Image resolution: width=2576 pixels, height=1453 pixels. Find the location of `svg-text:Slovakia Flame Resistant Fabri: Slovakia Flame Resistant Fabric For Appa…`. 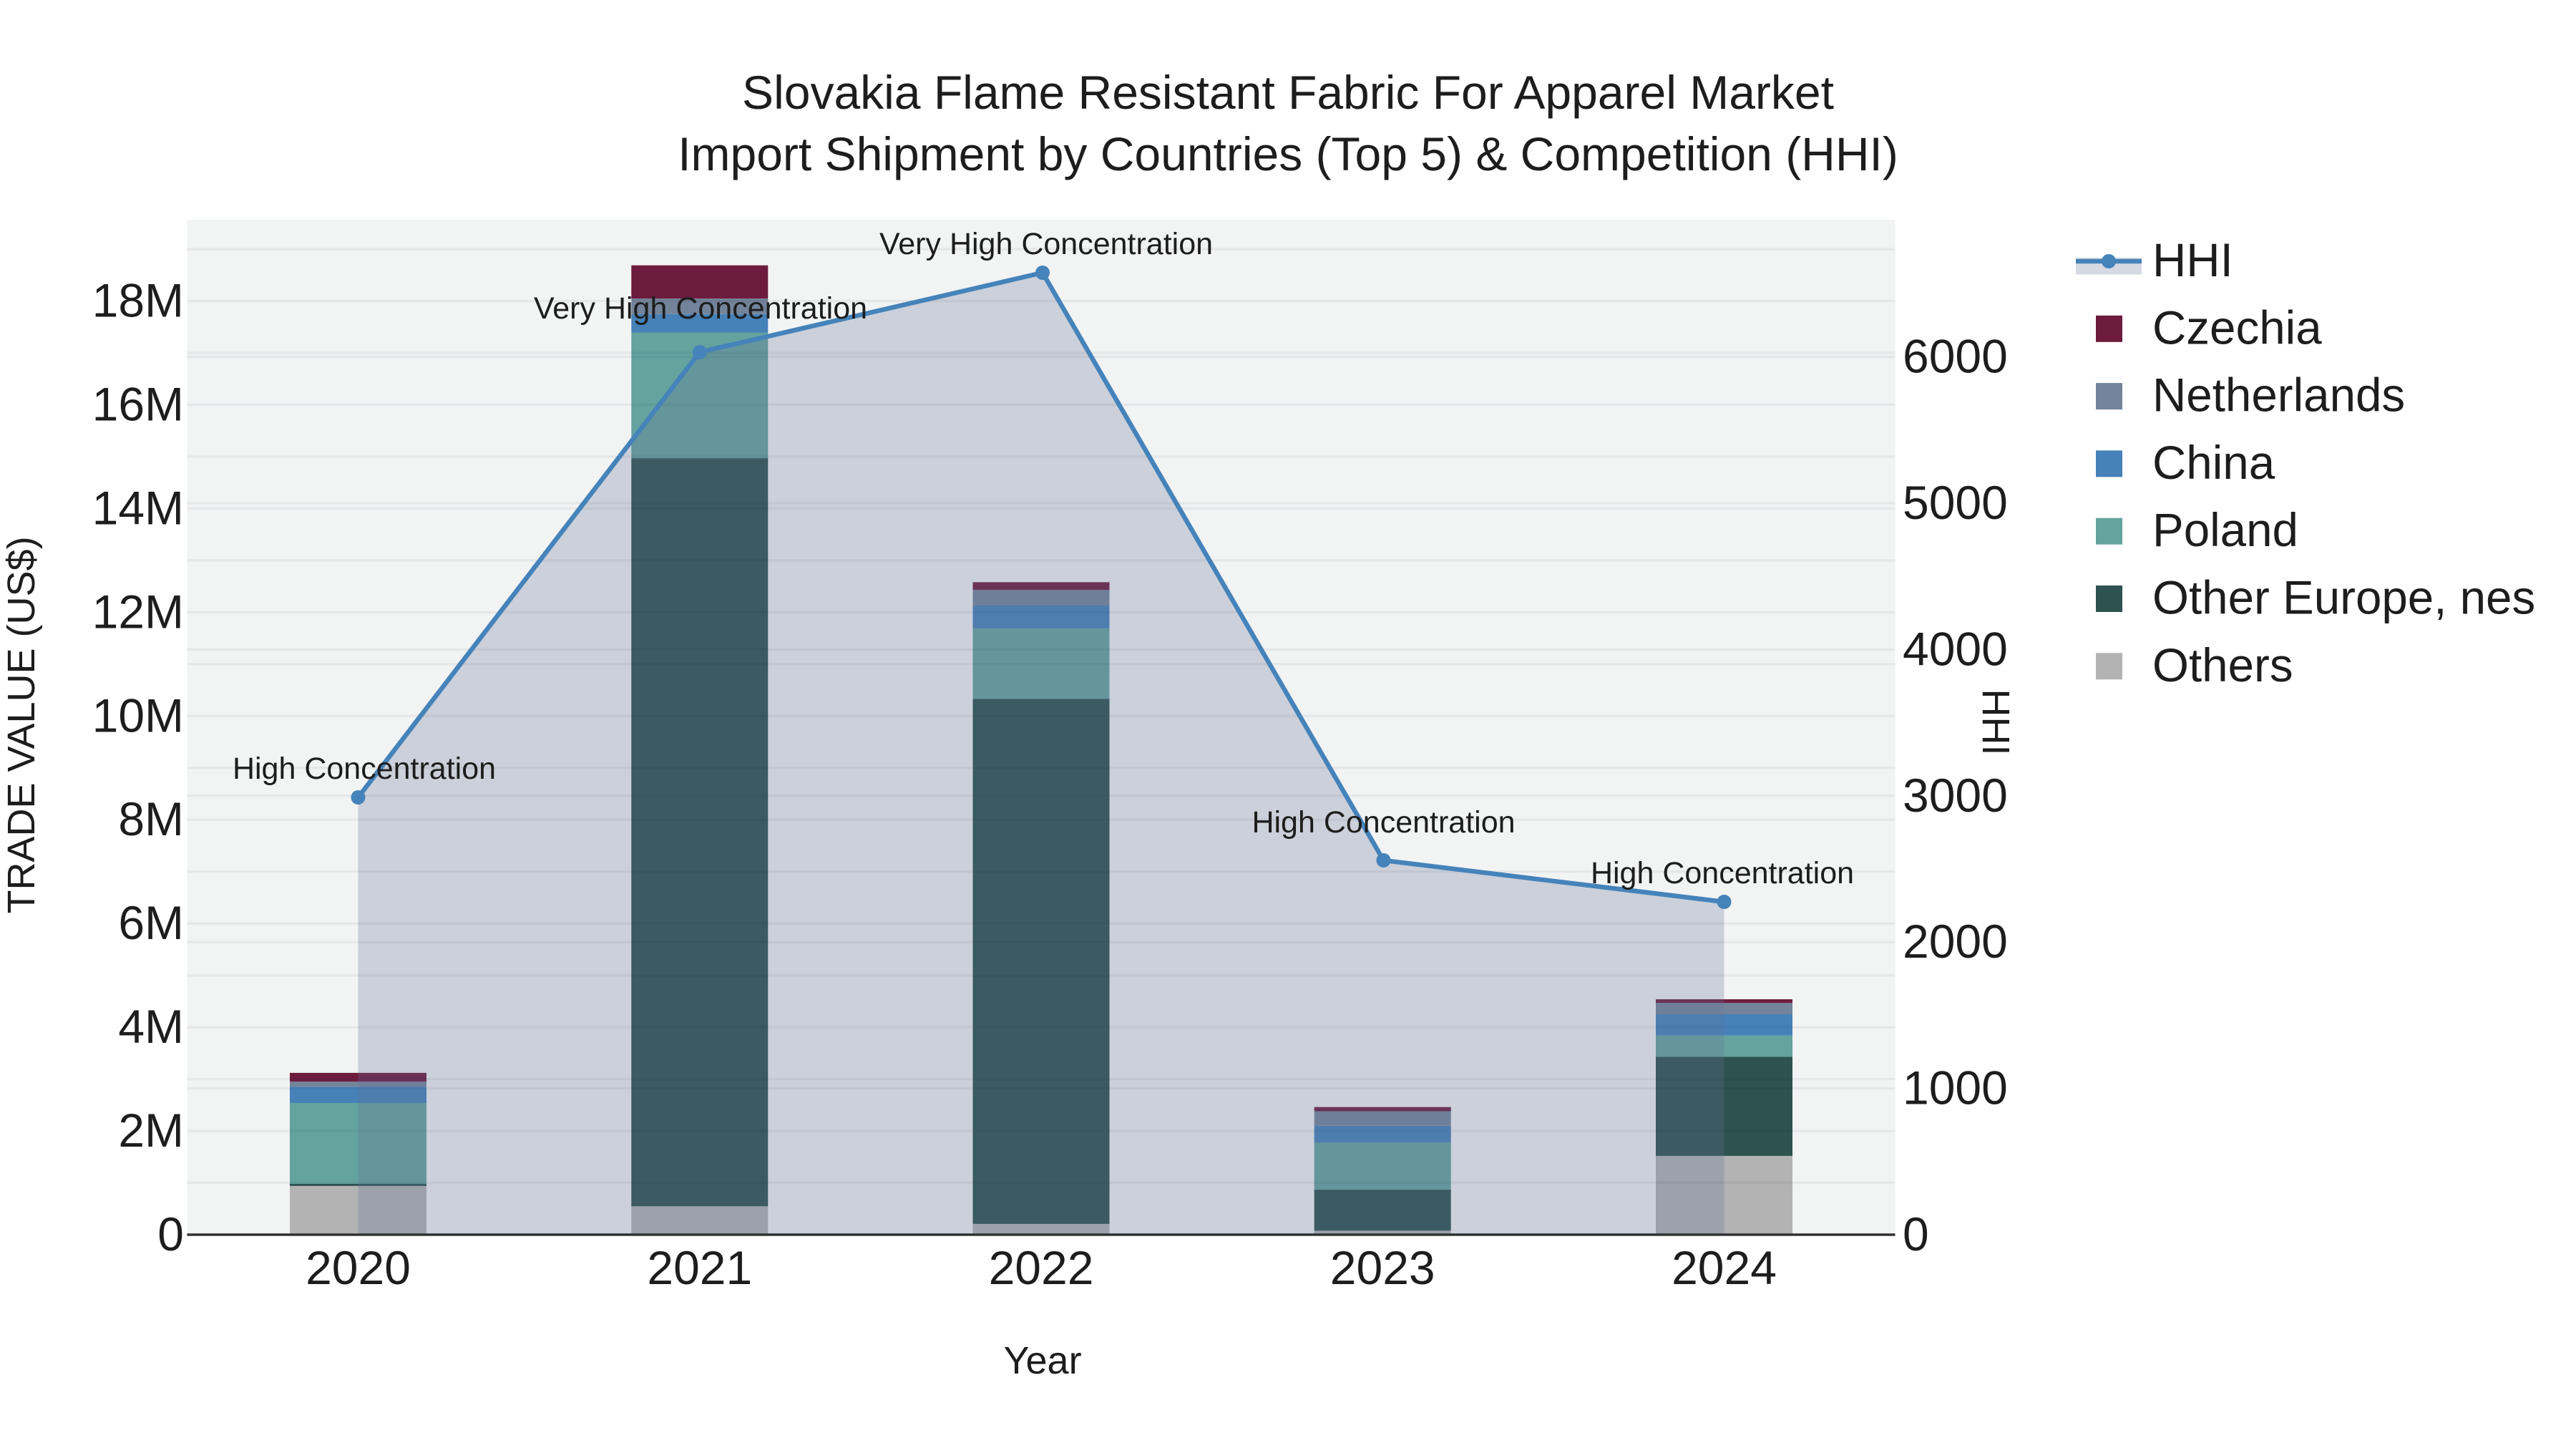

svg-text:Slovakia Flame Resistant Fabri: Slovakia Flame Resistant Fabric For Appa… is located at coordinates (1288, 93).